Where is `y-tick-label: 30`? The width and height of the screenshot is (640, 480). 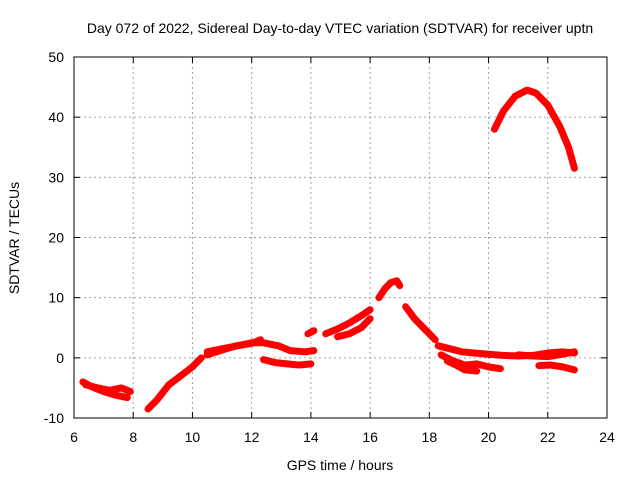
y-tick-label: 30 is located at coordinates (56, 177).